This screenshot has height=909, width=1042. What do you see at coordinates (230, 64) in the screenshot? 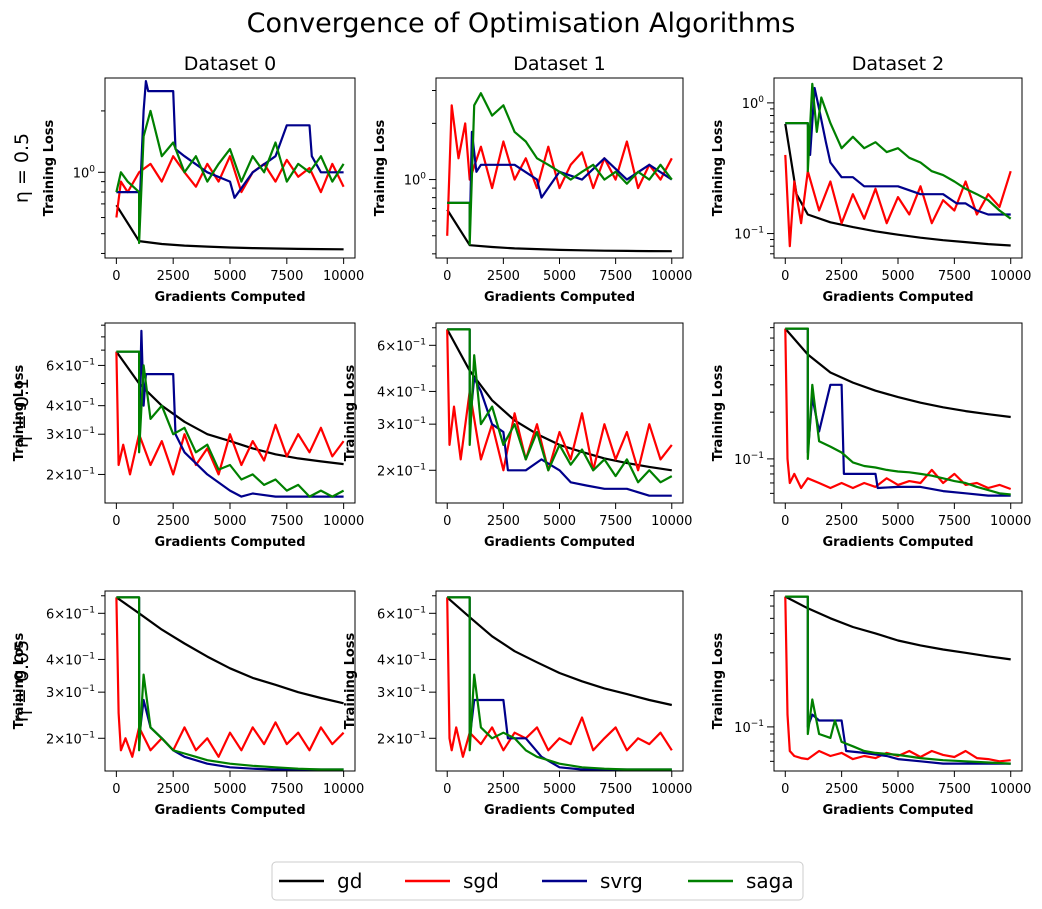
I see `column-title: Dataset 0` at bounding box center [230, 64].